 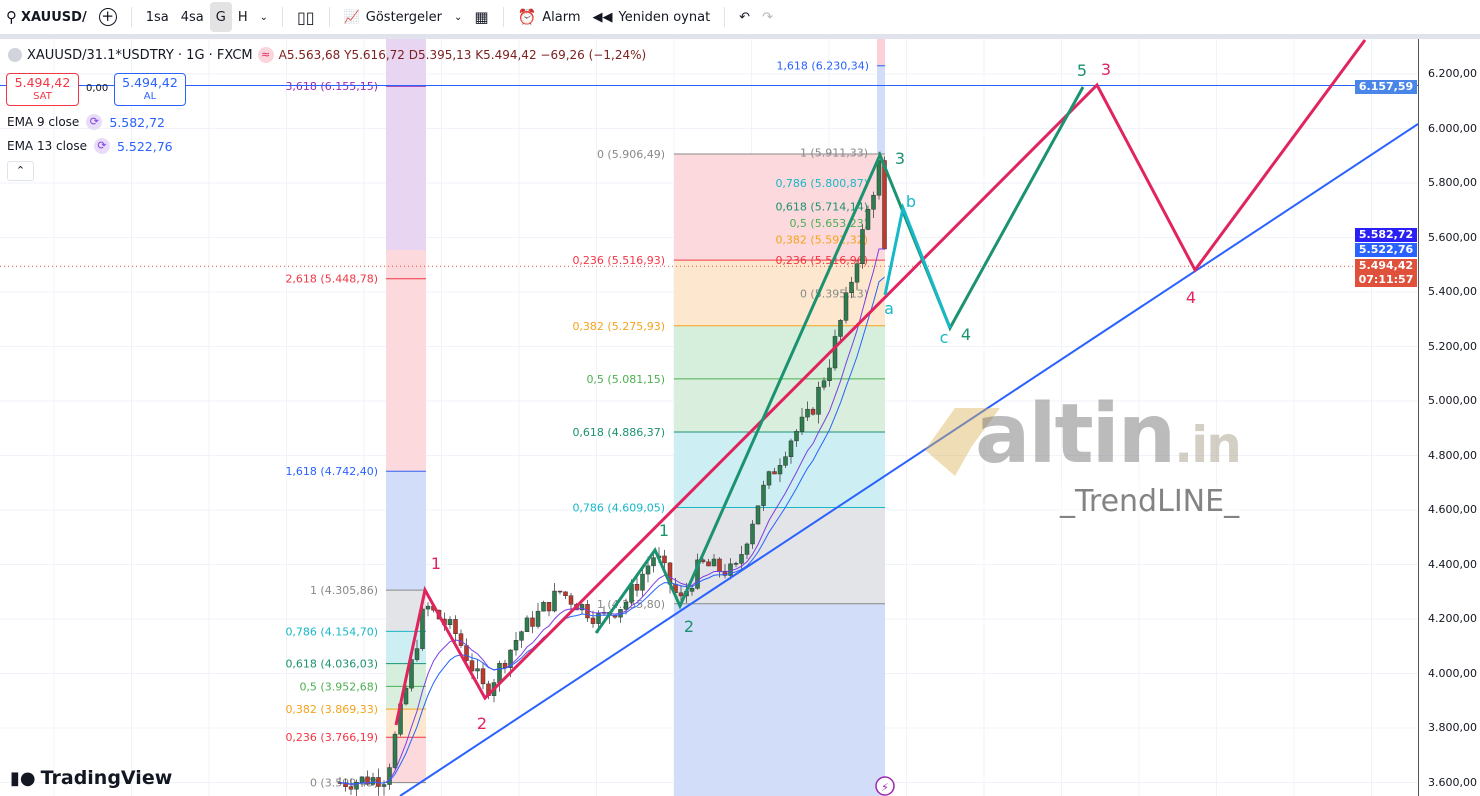 I want to click on toolbar-divider, so click(x=740, y=36).